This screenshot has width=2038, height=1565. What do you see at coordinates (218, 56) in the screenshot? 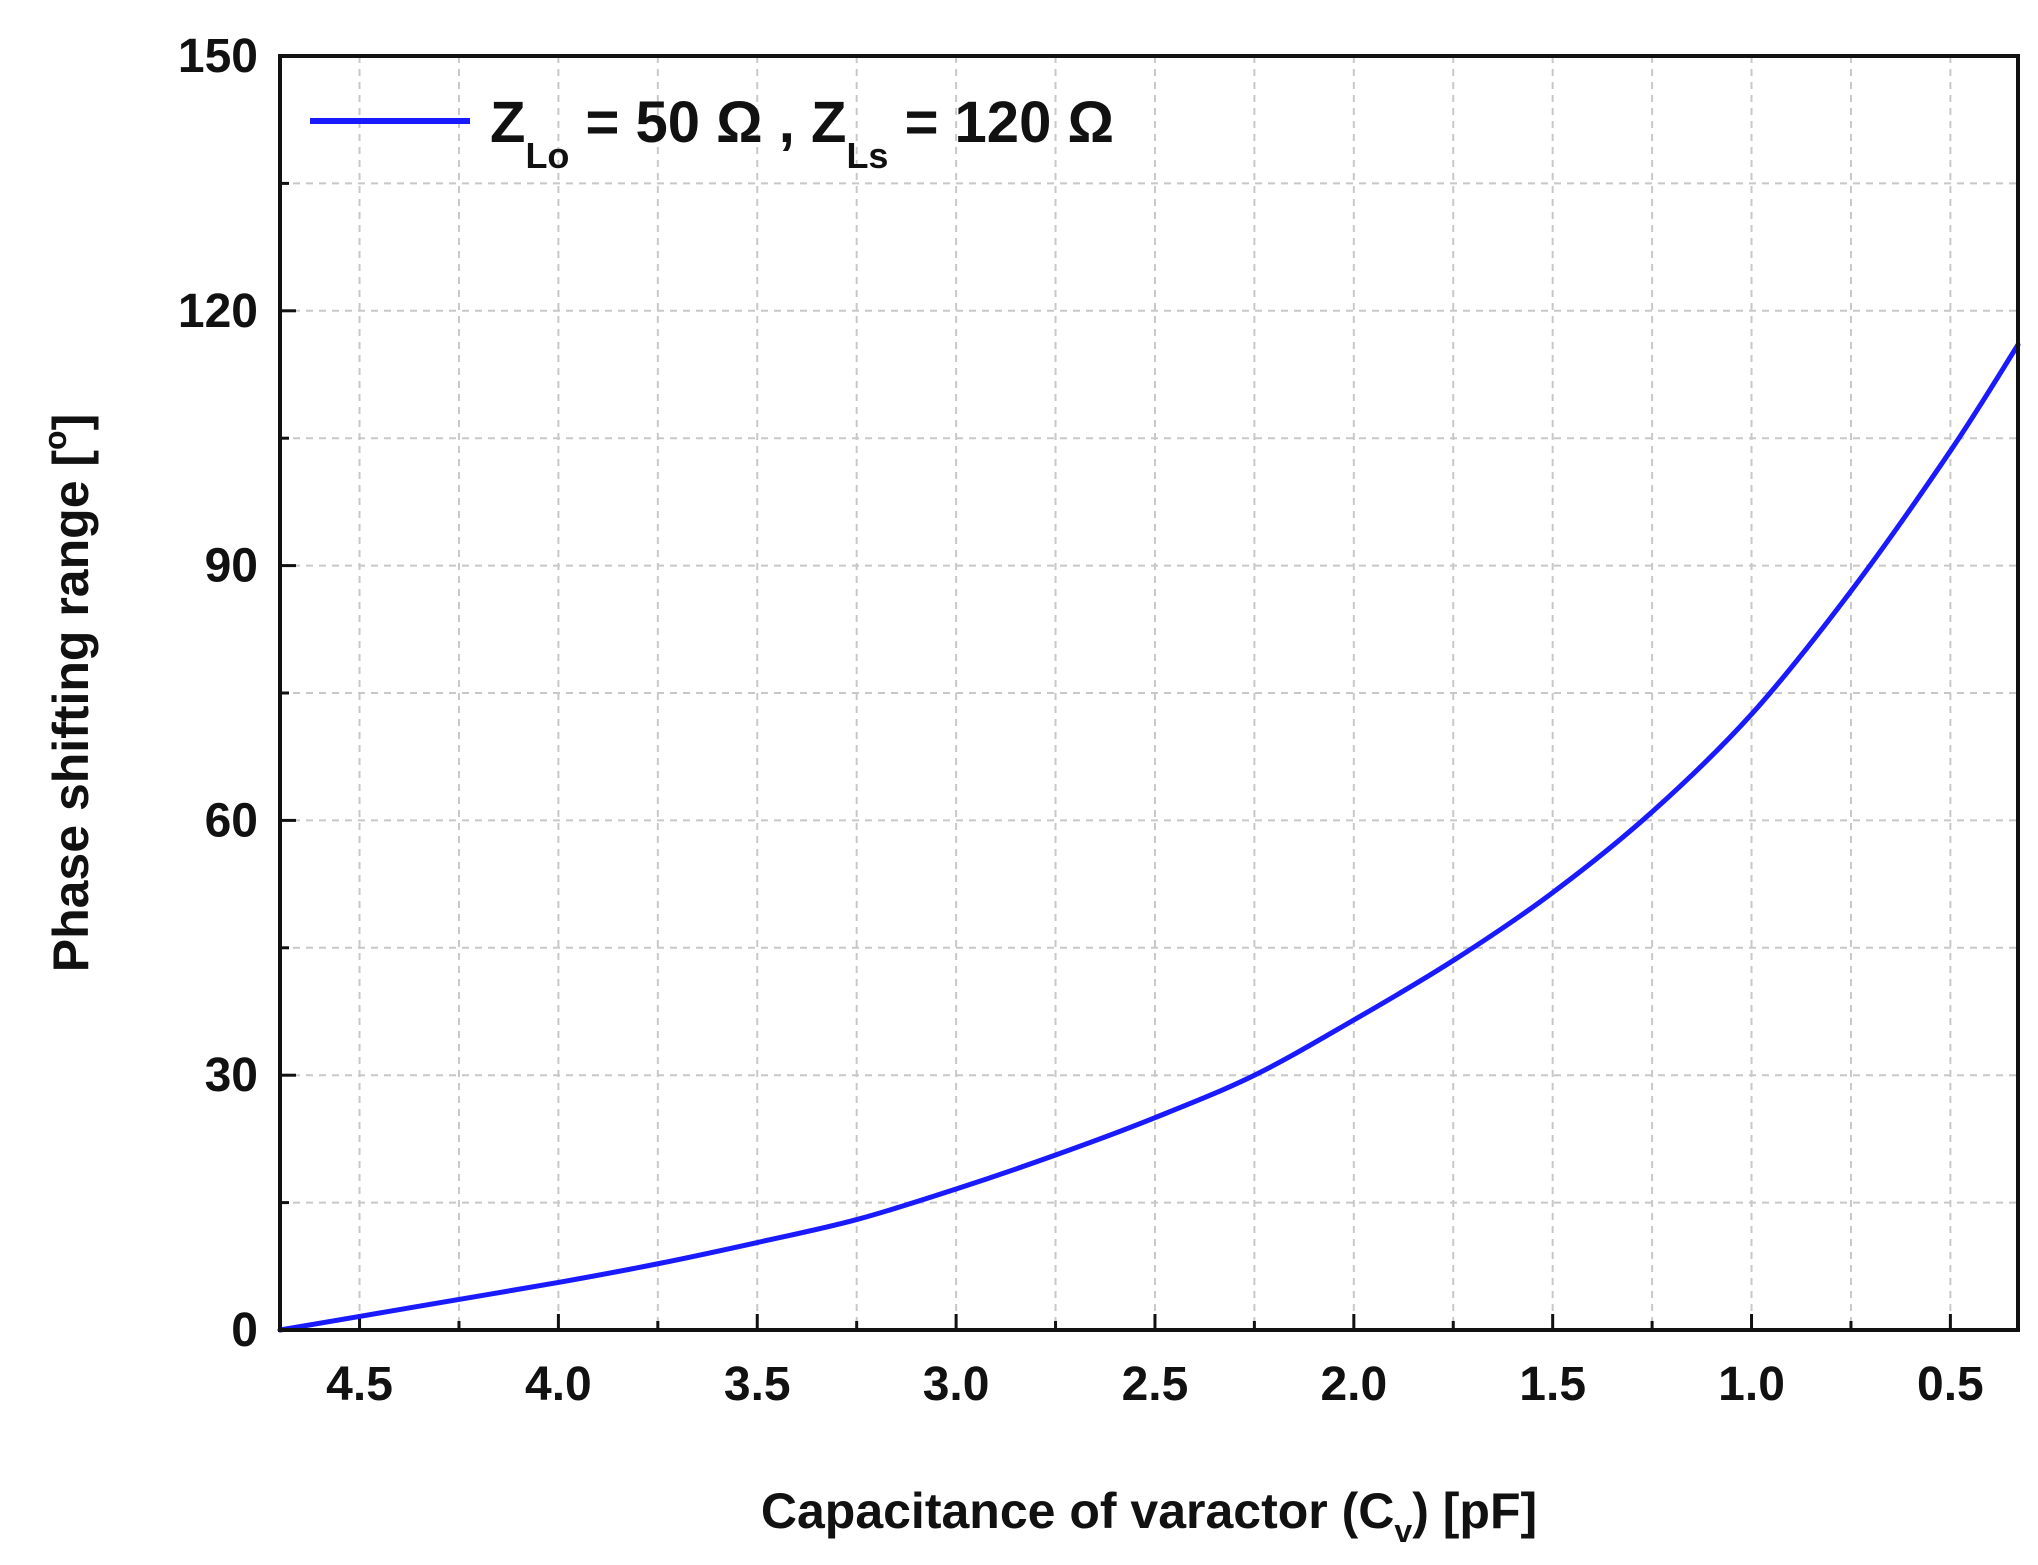
I see `y-tick-label: 150` at bounding box center [218, 56].